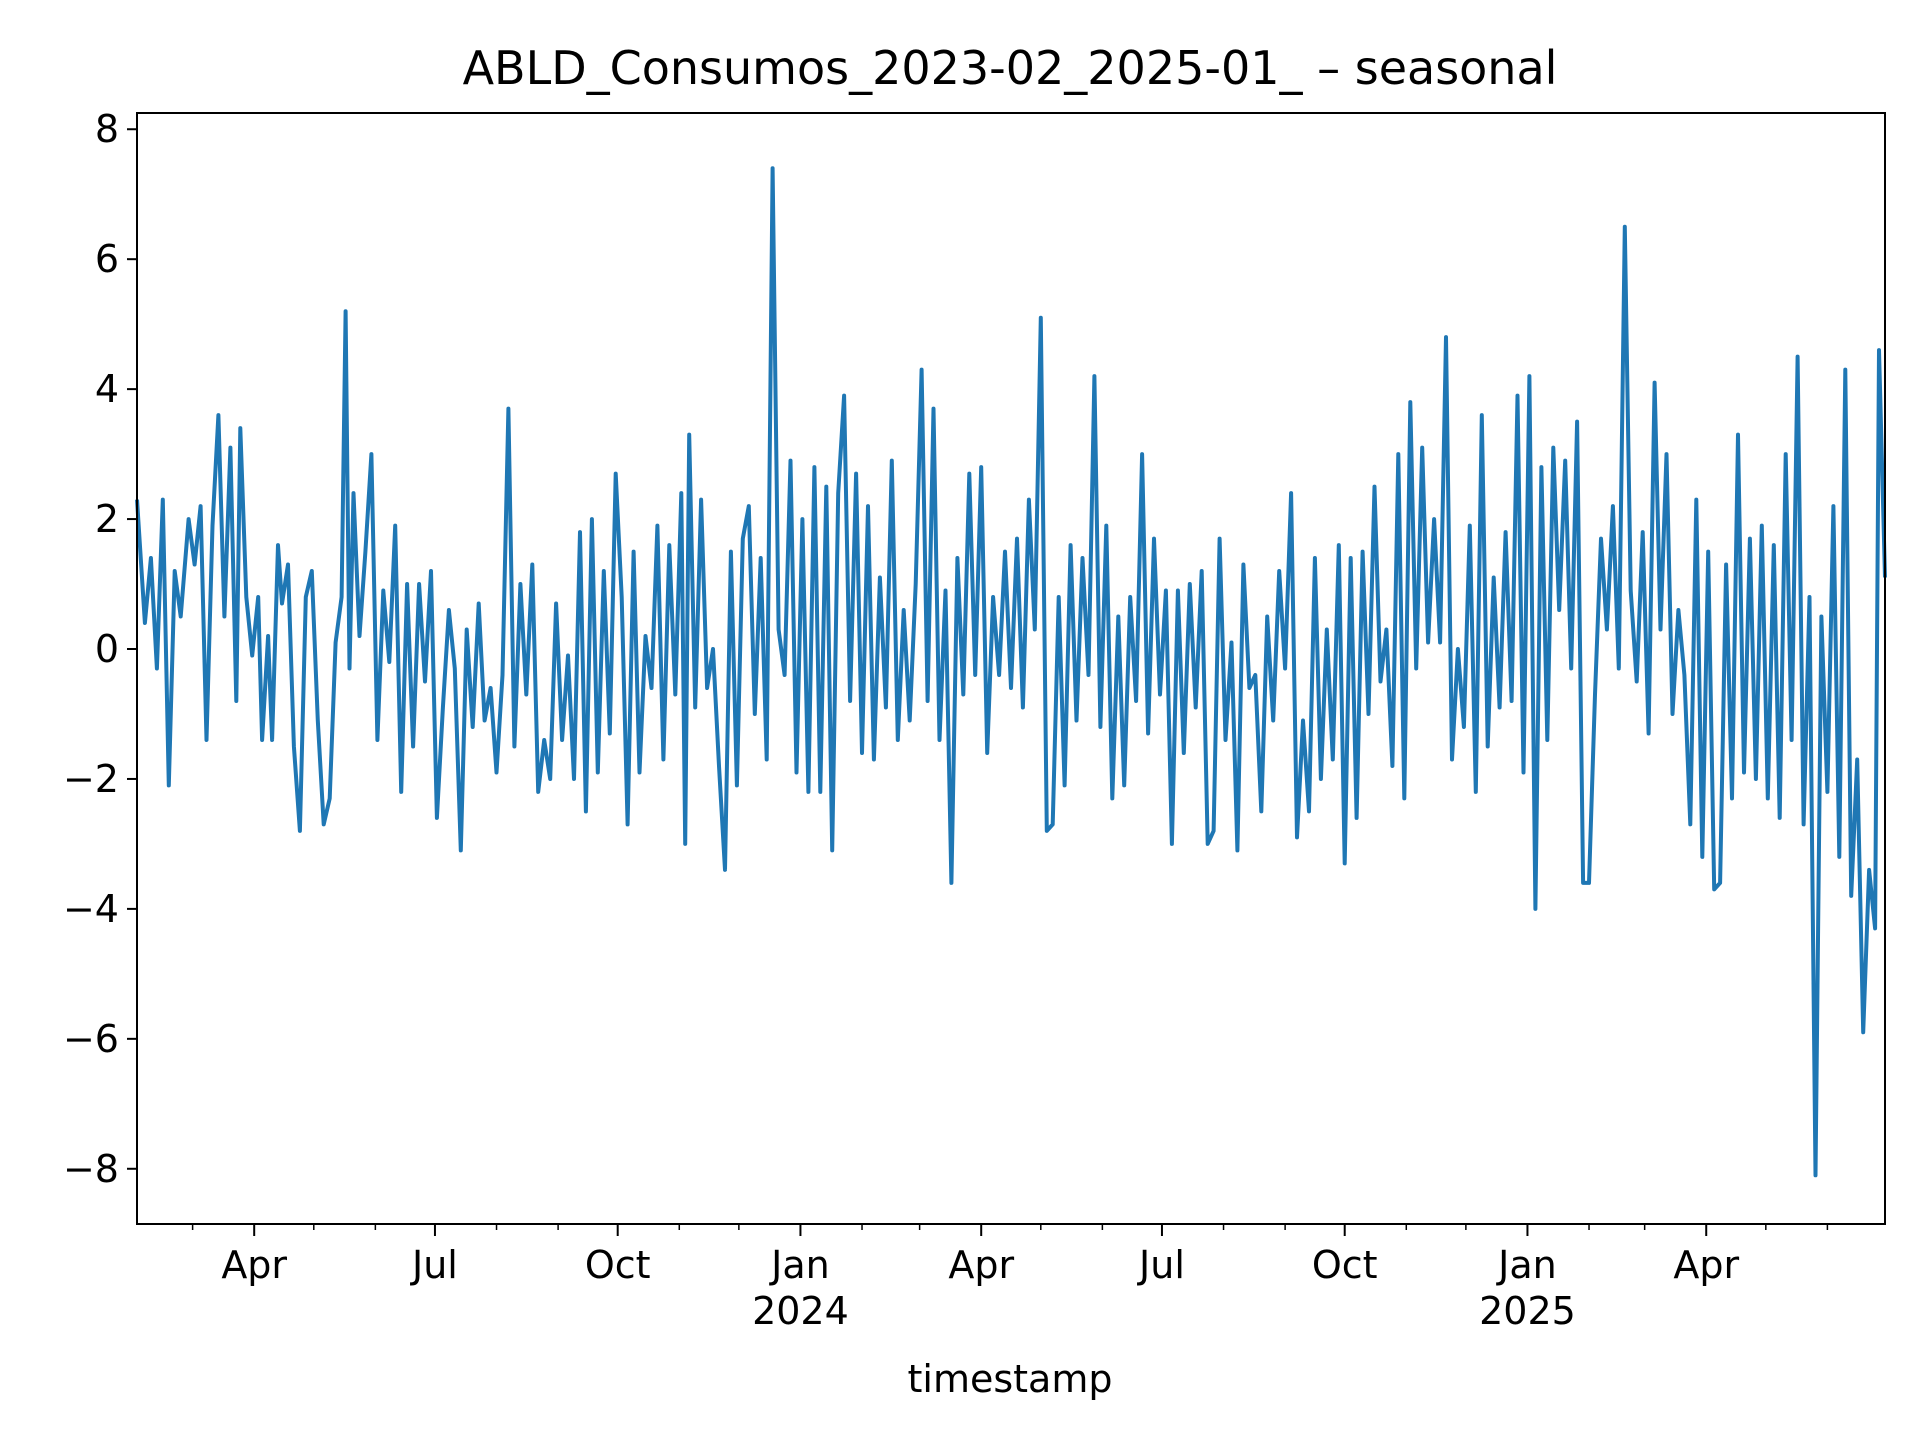  Describe the element at coordinates (1010, 1379) in the screenshot. I see `x-axis-label: timestamp` at that location.